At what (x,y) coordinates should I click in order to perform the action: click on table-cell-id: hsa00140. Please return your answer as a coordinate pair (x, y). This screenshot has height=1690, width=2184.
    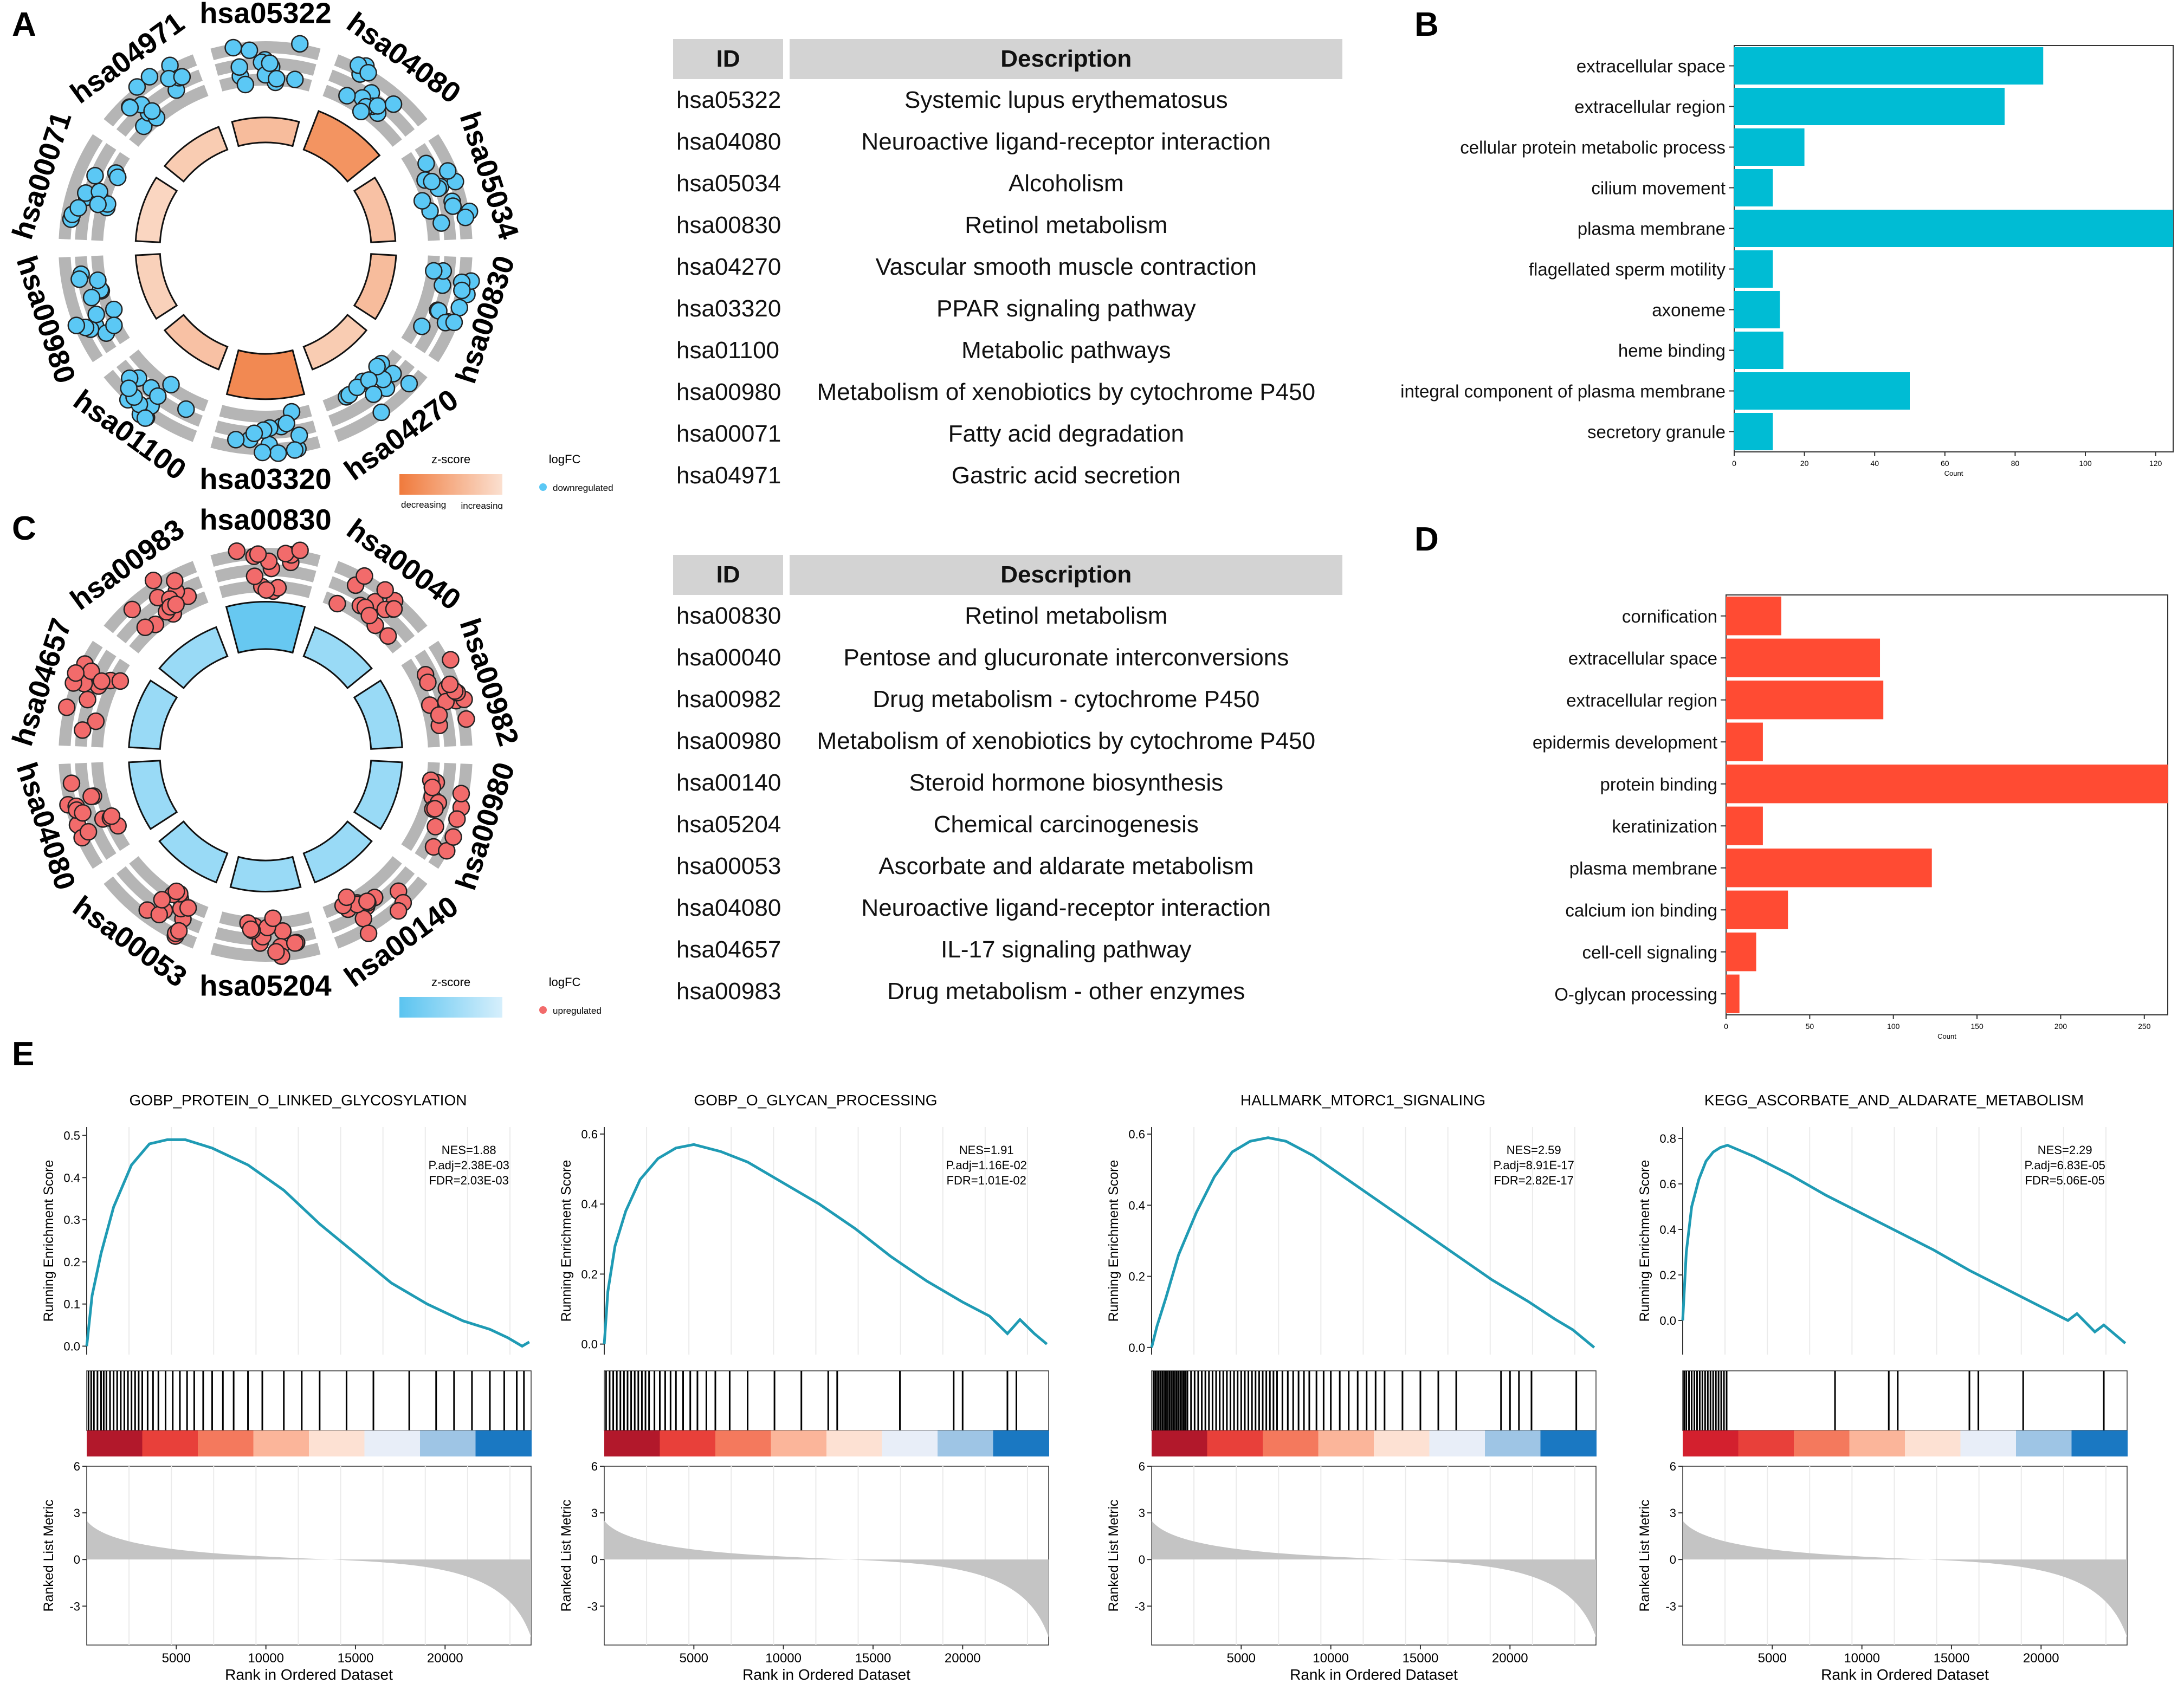
    Looking at the image, I should click on (729, 782).